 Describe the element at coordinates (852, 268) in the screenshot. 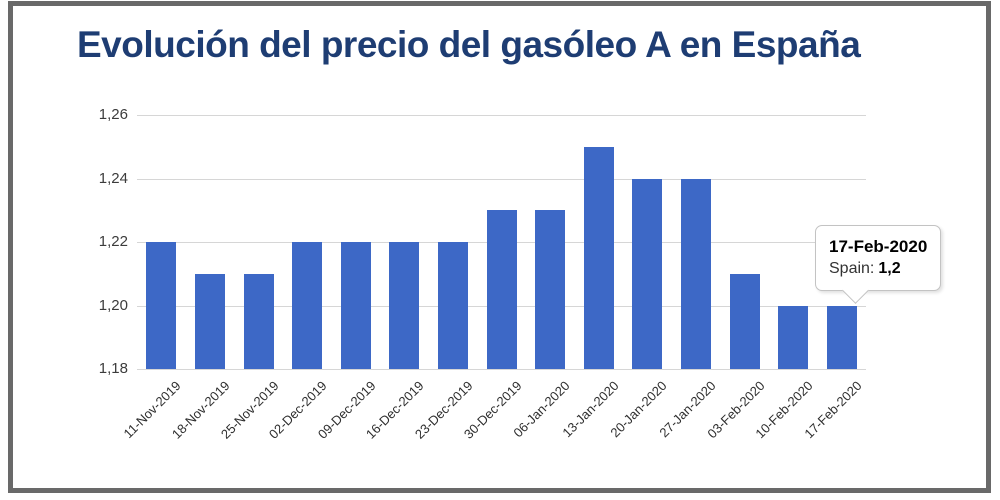

I see `tooltip-series-label: Spain:` at that location.